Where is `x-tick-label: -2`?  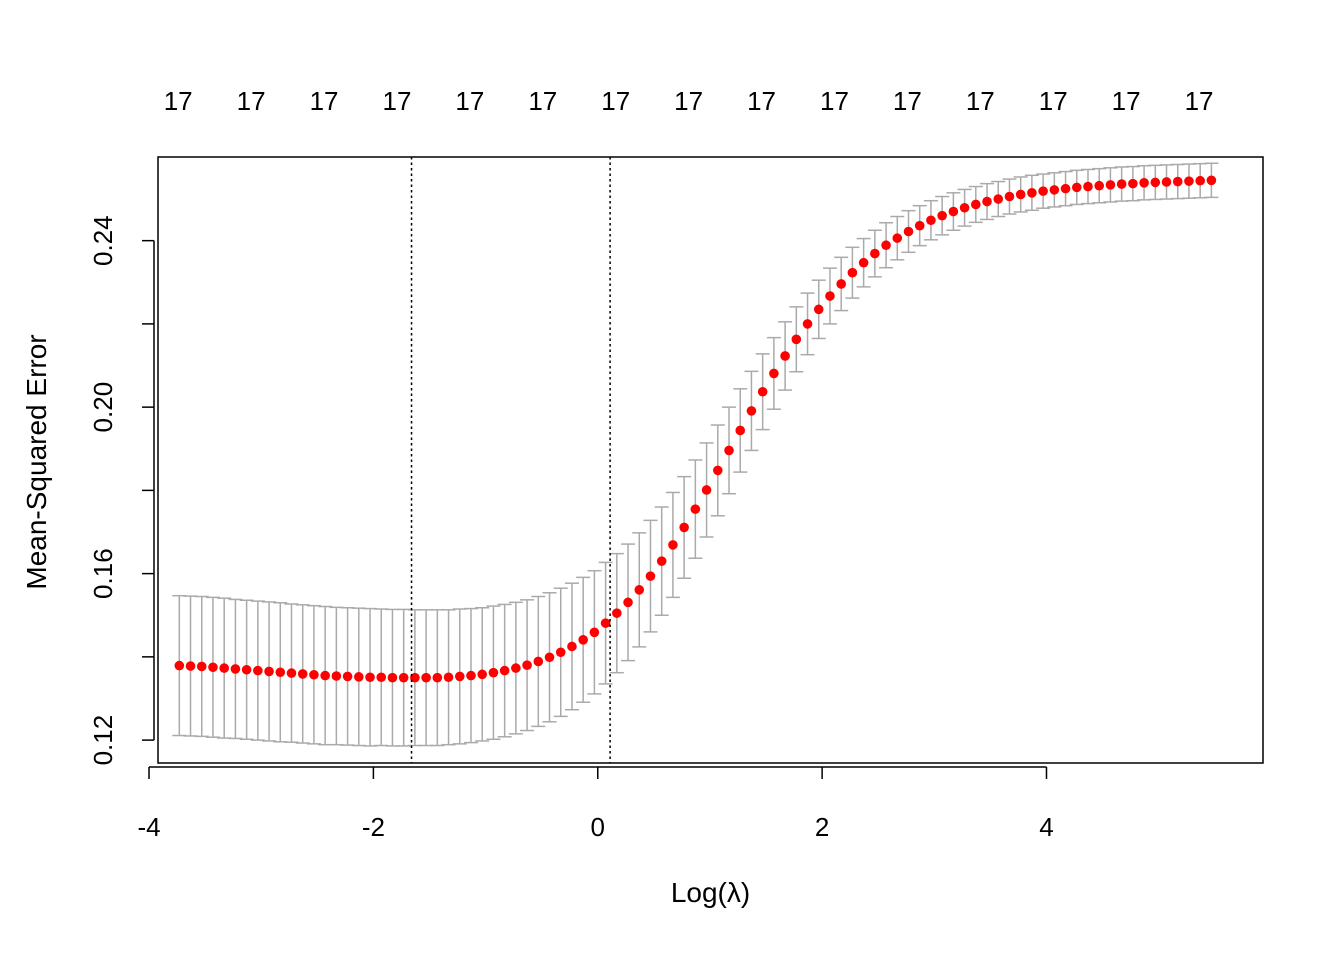 x-tick-label: -2 is located at coordinates (373, 827).